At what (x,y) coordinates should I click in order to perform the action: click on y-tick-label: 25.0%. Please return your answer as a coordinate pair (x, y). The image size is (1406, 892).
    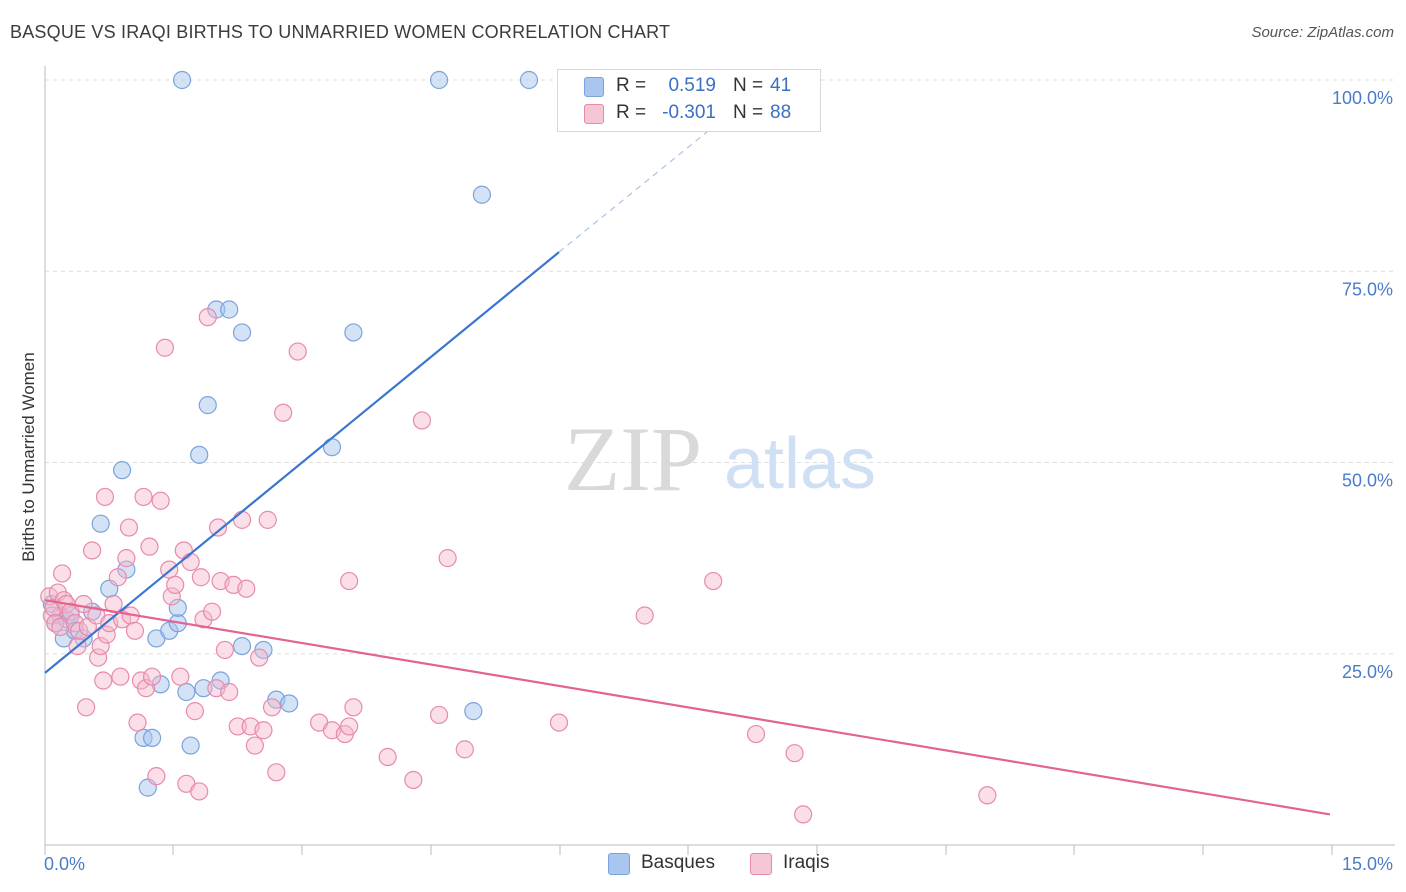
    Looking at the image, I should click on (1367, 672).